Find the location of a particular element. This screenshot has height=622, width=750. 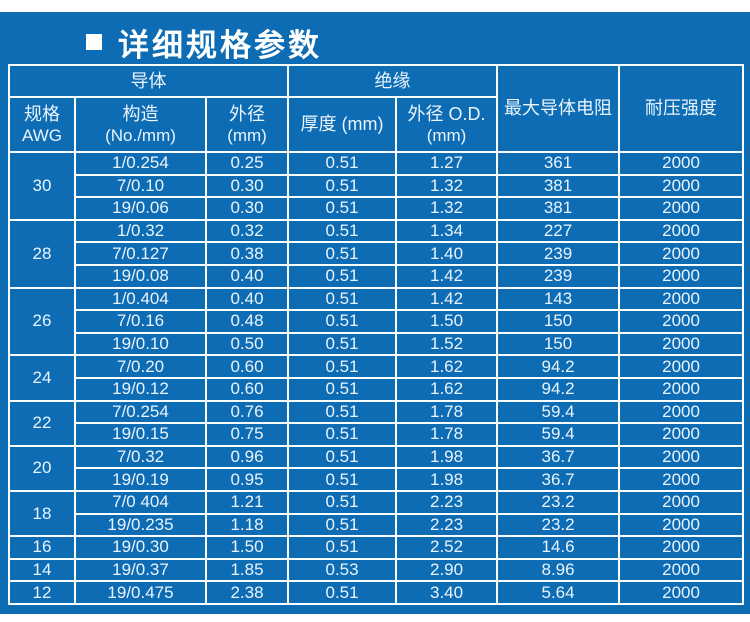

table-row: 19/0.12 0.60 0.51 1.62 94.2 2000 is located at coordinates (377, 389).